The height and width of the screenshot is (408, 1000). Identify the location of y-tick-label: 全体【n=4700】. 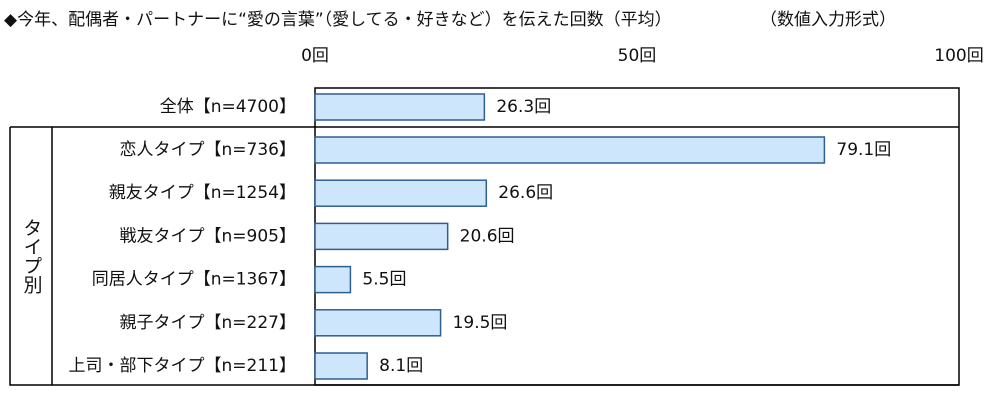
(228, 107).